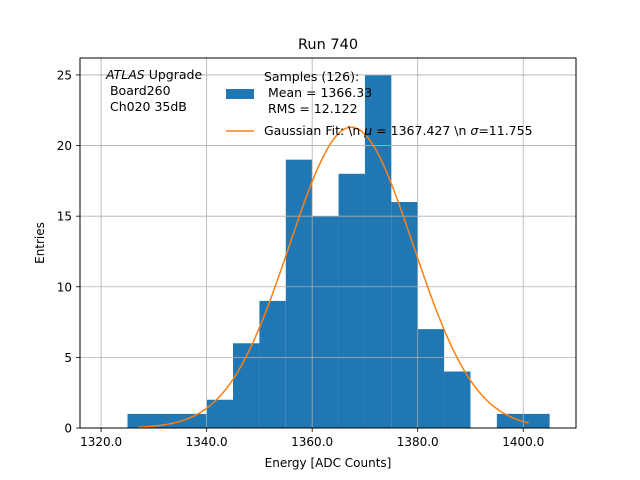  Describe the element at coordinates (418, 442) in the screenshot. I see `x-tick-label-3: 1380.0` at that location.